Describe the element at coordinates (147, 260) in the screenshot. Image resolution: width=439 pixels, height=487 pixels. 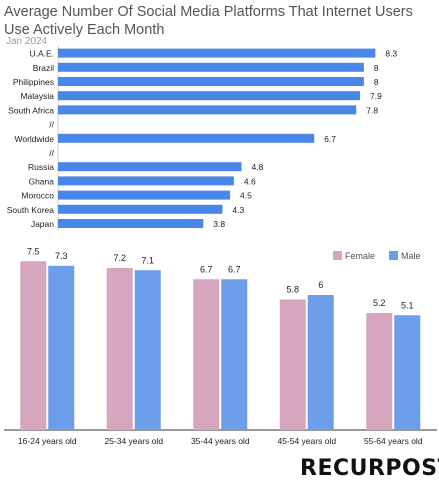
I see `bar-value-label: 7.1` at that location.